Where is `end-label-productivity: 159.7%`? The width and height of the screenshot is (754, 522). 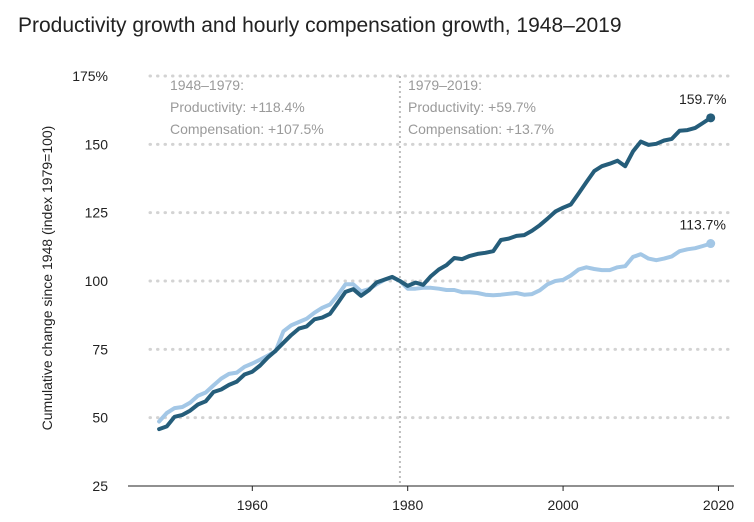 end-label-productivity: 159.7% is located at coordinates (702, 99).